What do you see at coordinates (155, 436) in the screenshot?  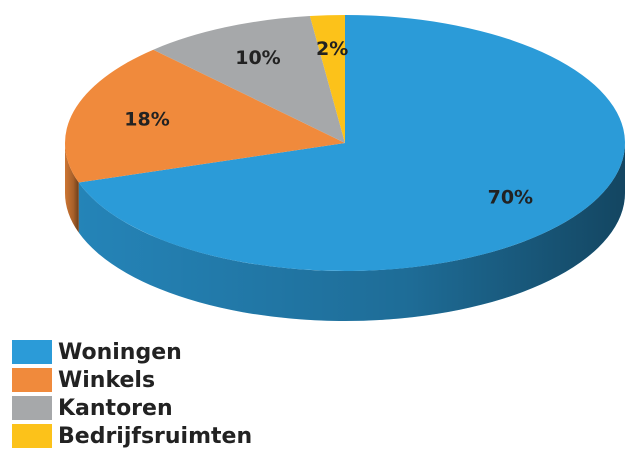 I see `legend-label: Bedrijfsruimten` at bounding box center [155, 436].